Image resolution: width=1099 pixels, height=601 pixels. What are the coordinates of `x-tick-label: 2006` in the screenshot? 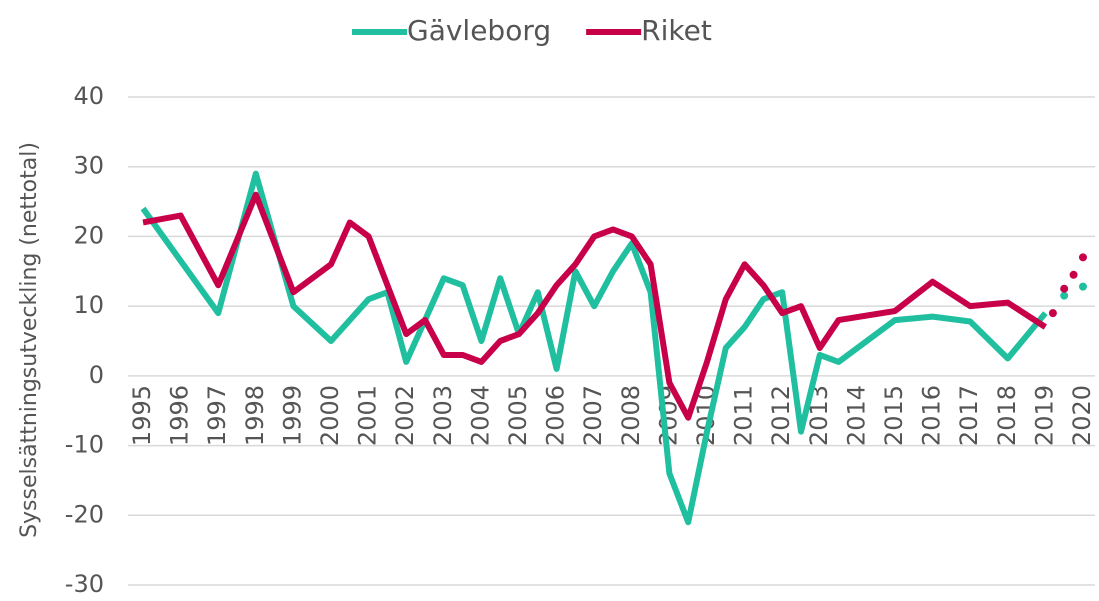 It's located at (556, 415).